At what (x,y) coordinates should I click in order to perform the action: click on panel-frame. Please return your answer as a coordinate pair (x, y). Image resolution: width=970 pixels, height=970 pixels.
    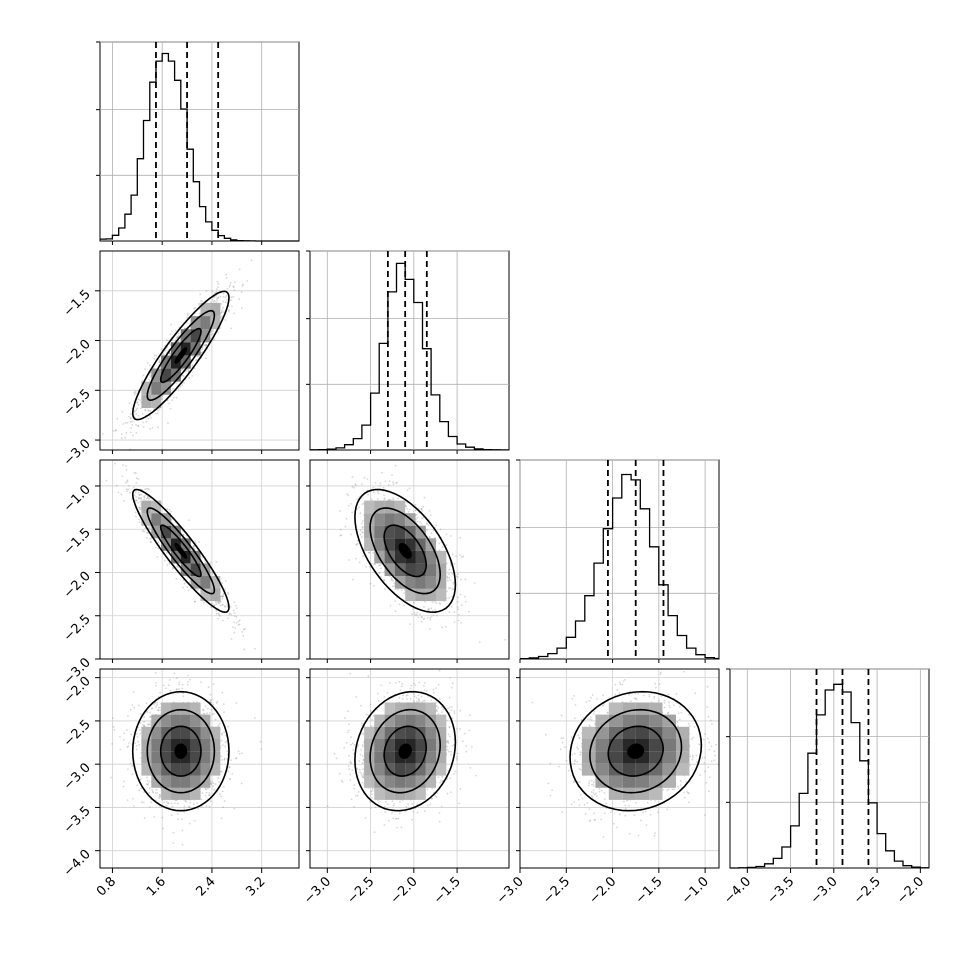
    Looking at the image, I should click on (829, 768).